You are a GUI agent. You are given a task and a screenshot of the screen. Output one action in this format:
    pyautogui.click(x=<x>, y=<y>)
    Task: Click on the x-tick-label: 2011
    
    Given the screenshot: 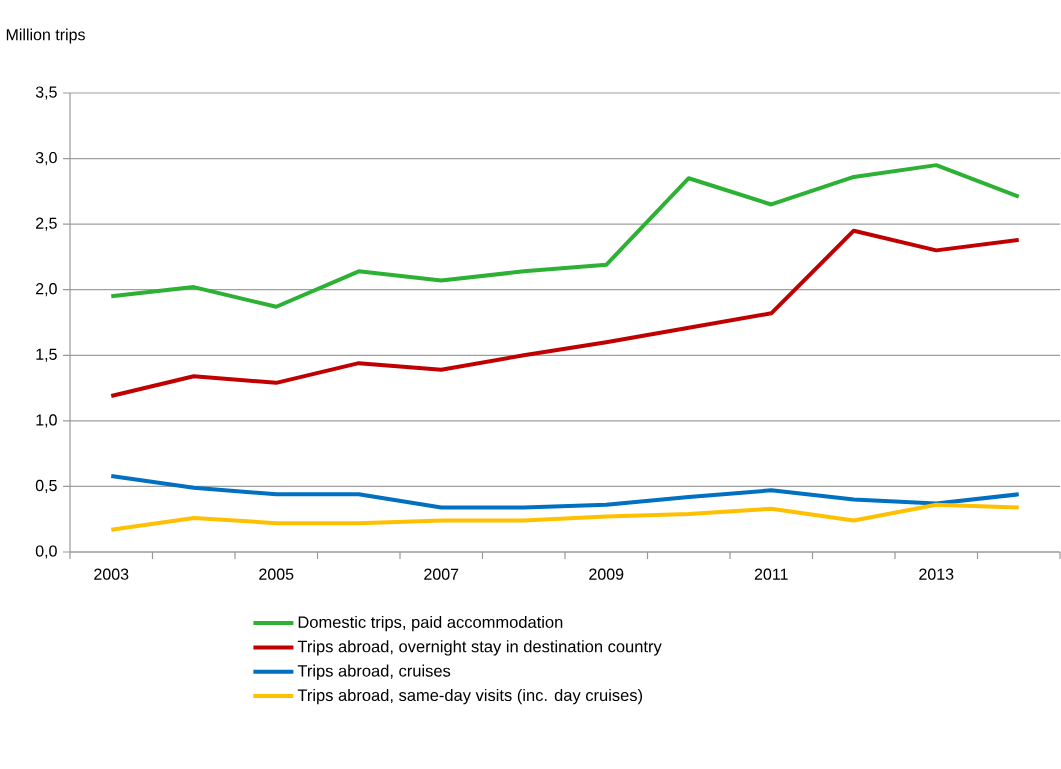 What is the action you would take?
    pyautogui.click(x=771, y=574)
    